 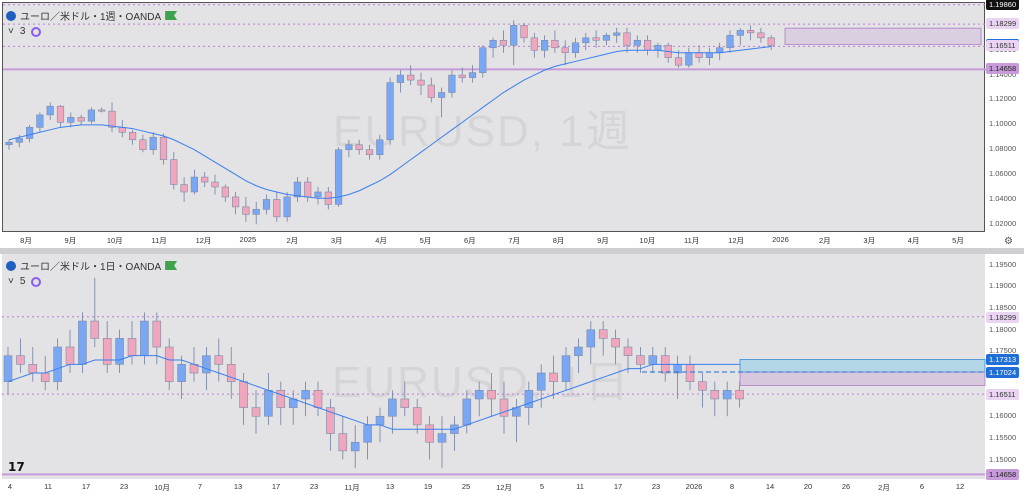 What do you see at coordinates (11, 281) in the screenshot?
I see `daily-collapse-chevron-icon: ˅` at bounding box center [11, 281].